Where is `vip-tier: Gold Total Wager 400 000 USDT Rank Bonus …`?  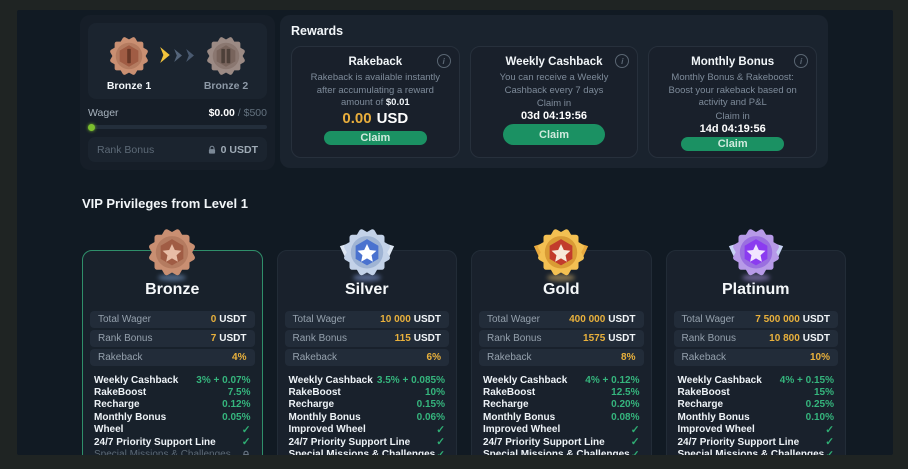
vip-tier: Gold Total Wager 400 000 USDT Rank Bonus … is located at coordinates (561, 339).